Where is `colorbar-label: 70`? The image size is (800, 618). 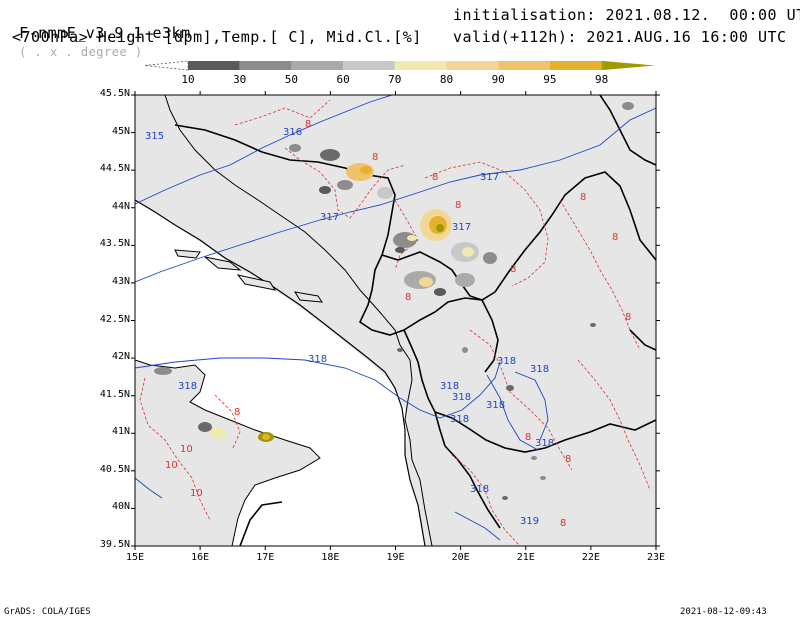 colorbar-label: 70 is located at coordinates (395, 79).